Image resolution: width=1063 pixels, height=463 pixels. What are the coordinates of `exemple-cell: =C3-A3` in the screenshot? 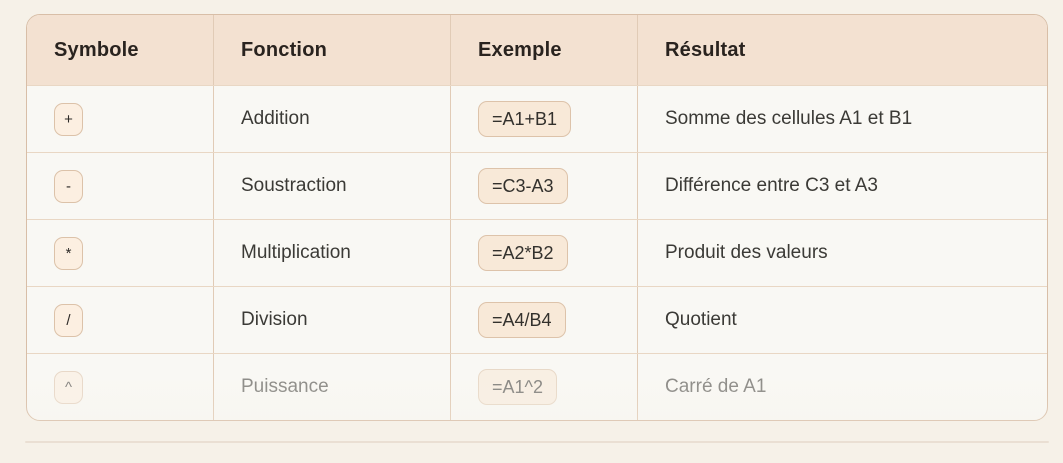 It's located at (544, 186).